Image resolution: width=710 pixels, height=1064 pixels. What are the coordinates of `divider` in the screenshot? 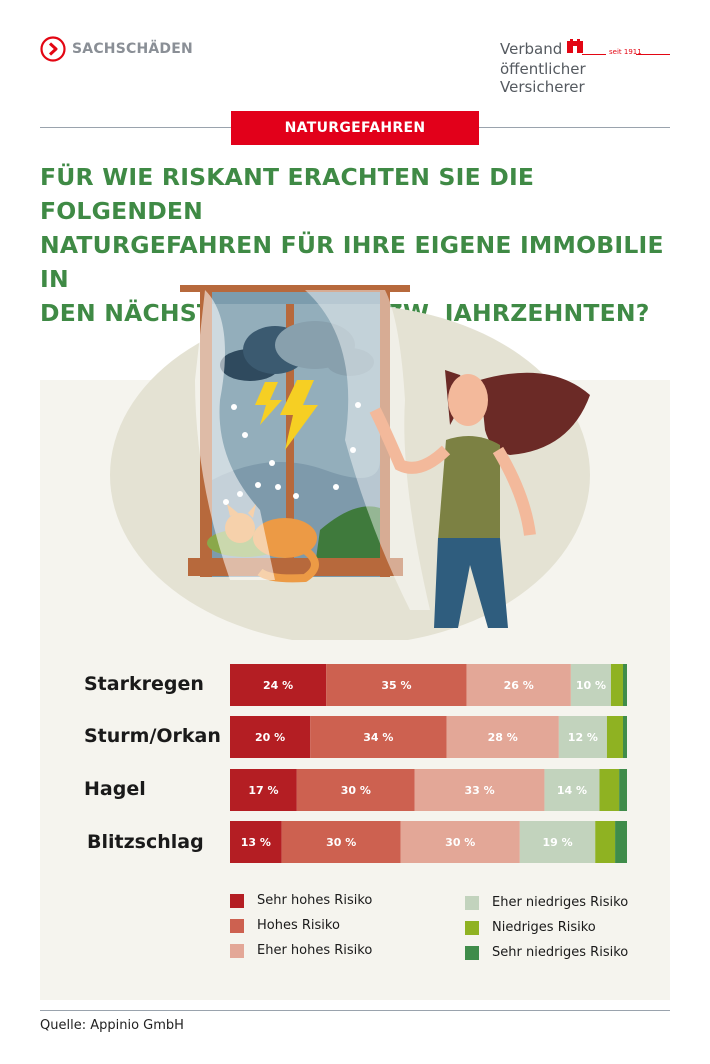 It's located at (355, 1010).